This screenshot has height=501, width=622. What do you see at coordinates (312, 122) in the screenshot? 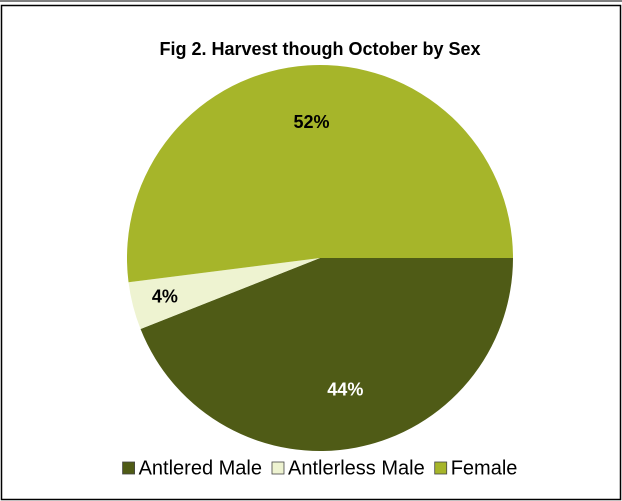
I see `data-label: 52%` at bounding box center [312, 122].